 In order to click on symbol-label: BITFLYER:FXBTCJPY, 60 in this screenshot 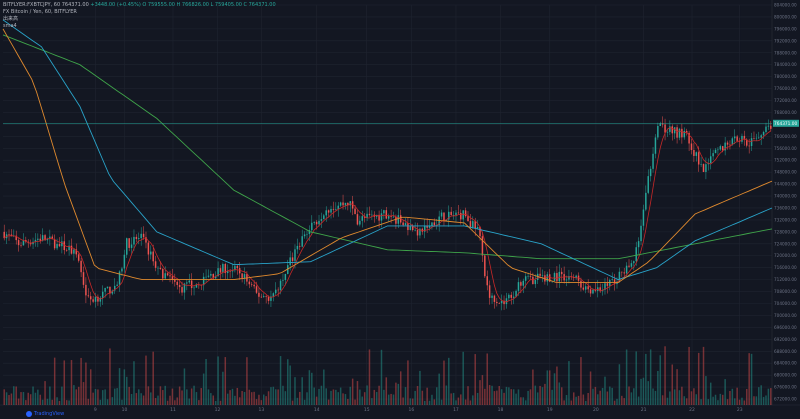, I will do `click(32, 5)`.